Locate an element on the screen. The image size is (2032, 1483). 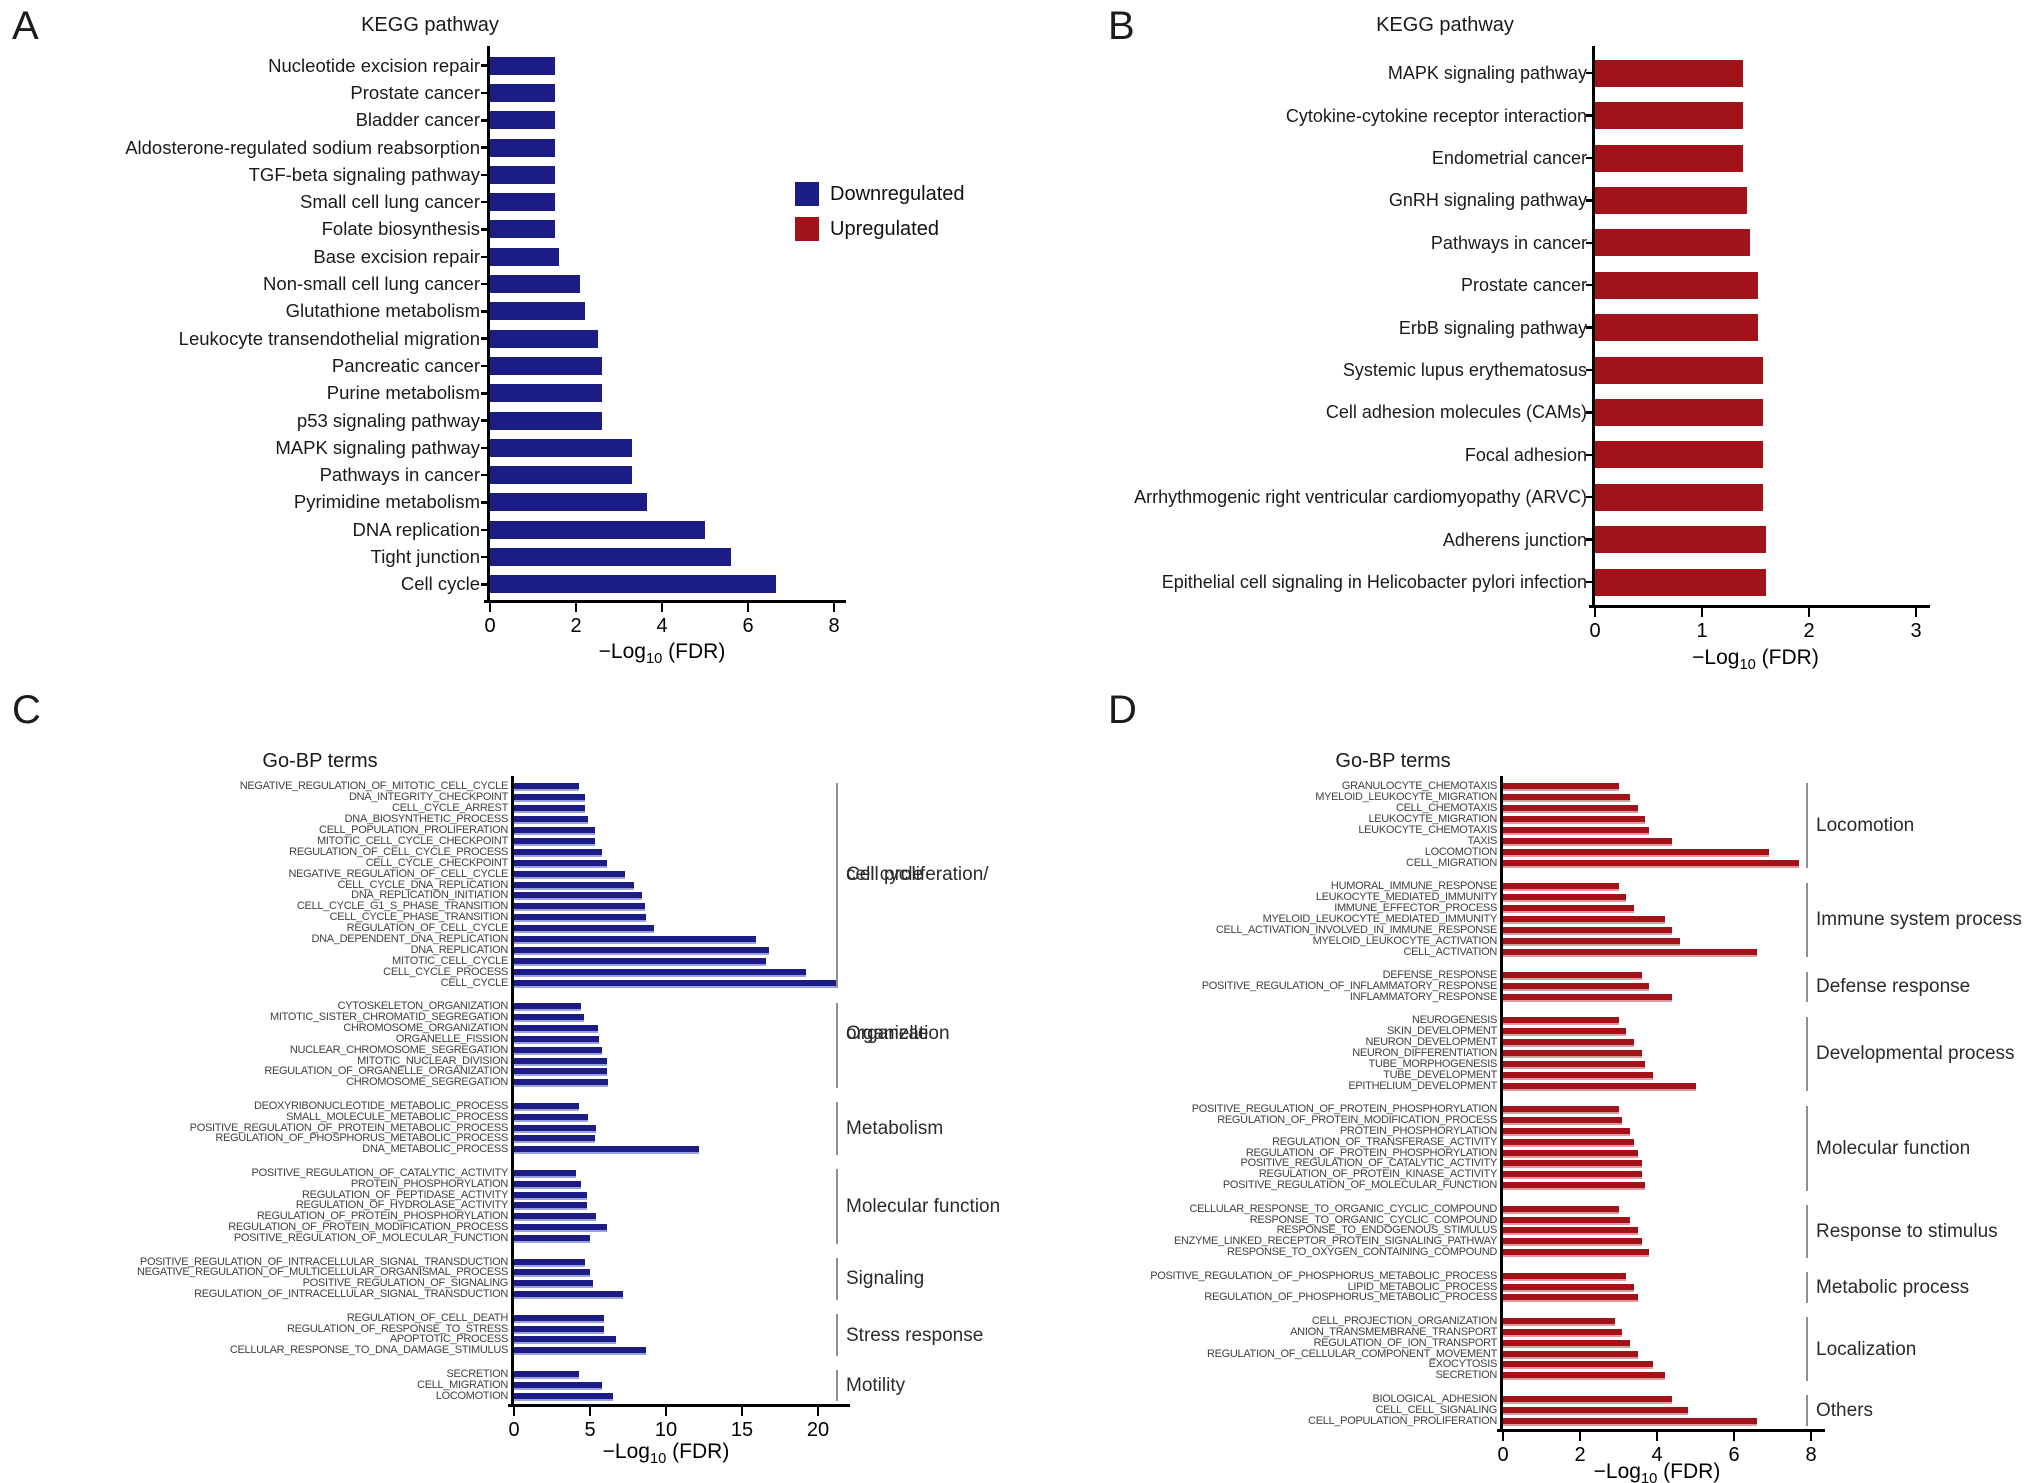
category-label: SKIN_DEVELOPMENT is located at coordinates (1441, 1031).